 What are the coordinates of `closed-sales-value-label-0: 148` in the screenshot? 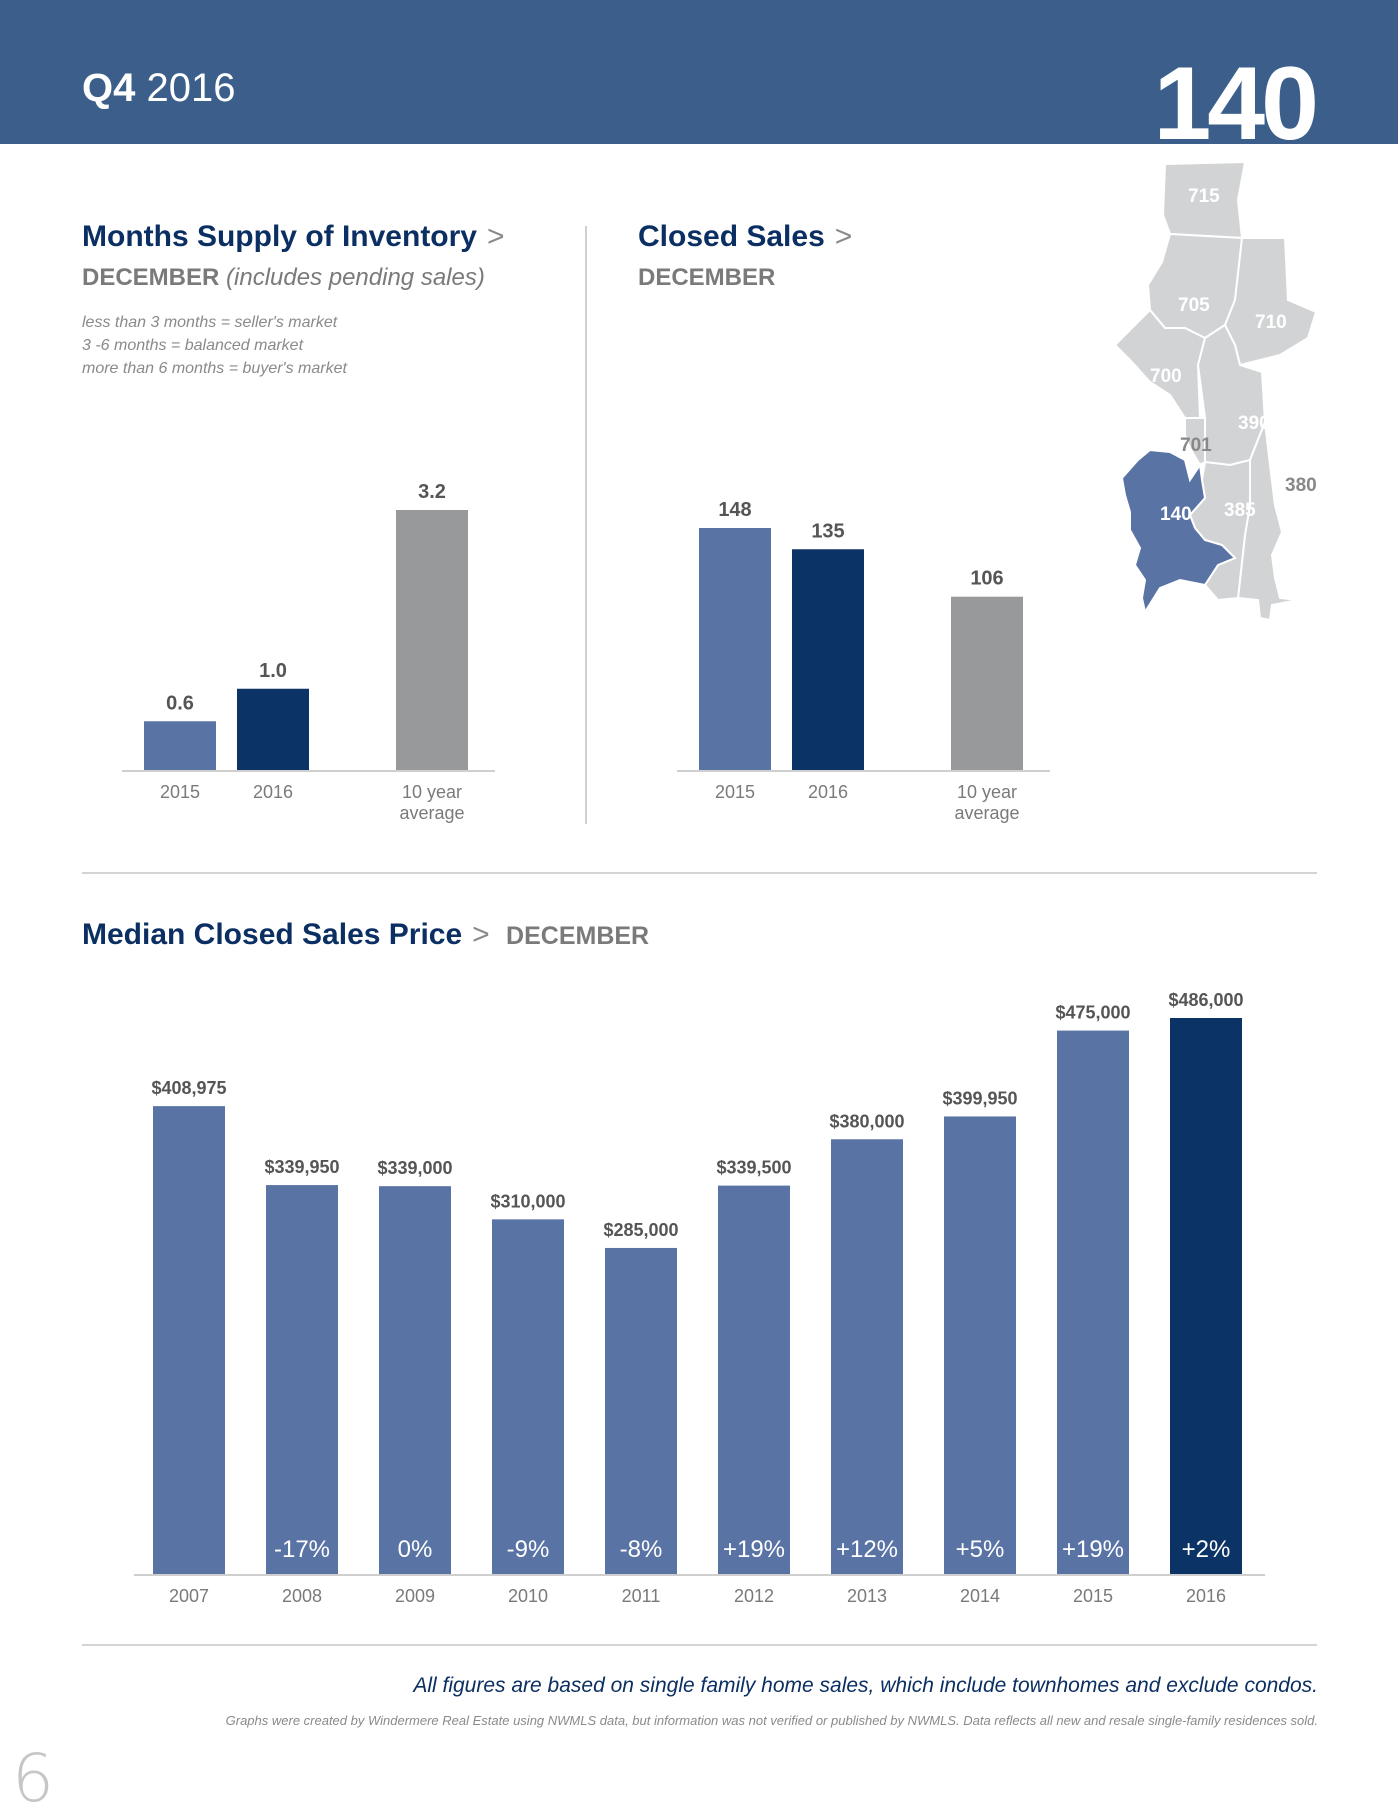 It's located at (734, 510).